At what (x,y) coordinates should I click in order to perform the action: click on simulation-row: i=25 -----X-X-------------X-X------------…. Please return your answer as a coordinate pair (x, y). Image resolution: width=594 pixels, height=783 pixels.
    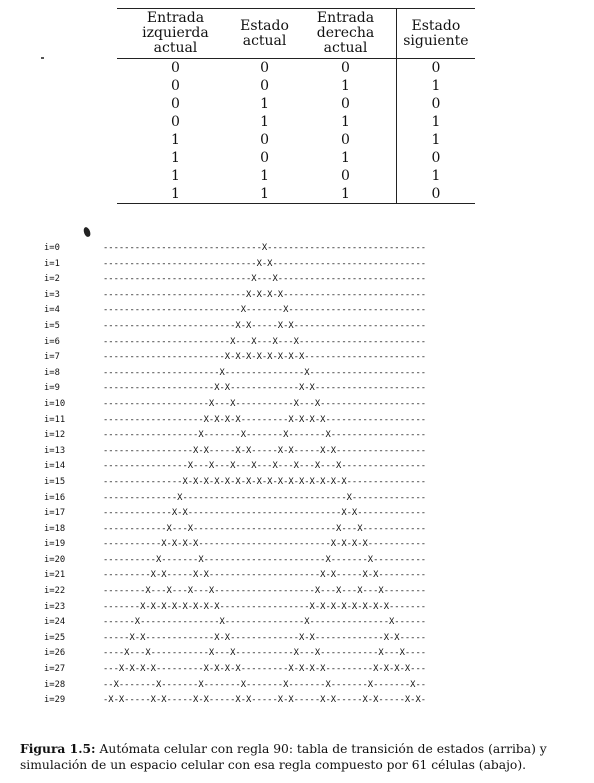
    Looking at the image, I should click on (235, 639).